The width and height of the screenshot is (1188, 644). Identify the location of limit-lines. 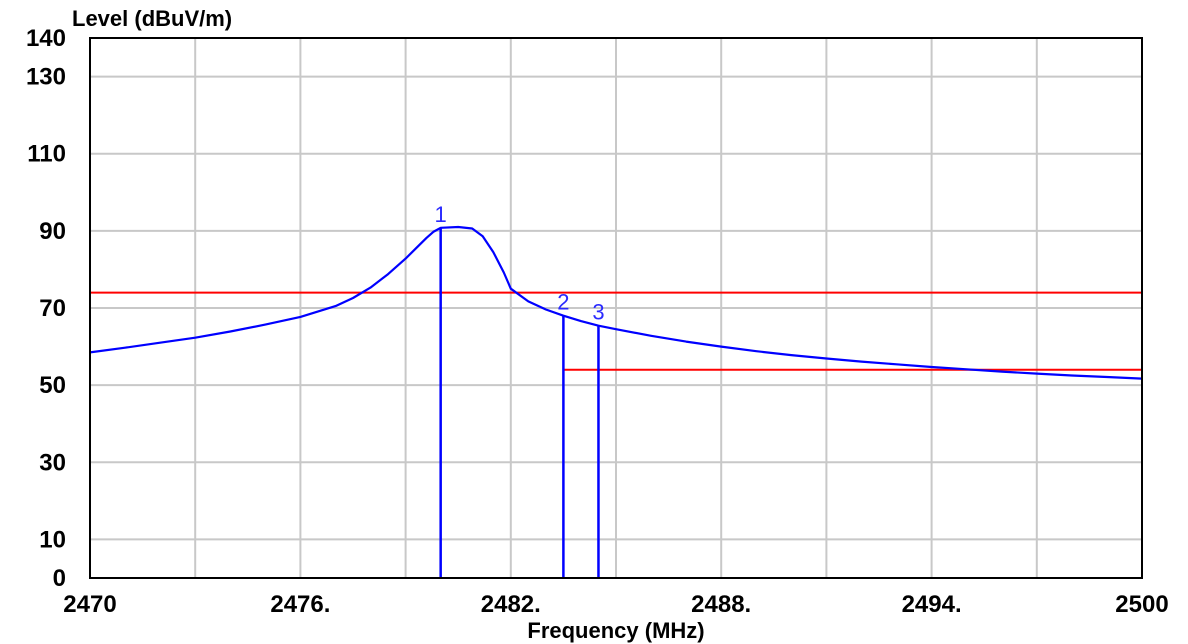
(616, 331).